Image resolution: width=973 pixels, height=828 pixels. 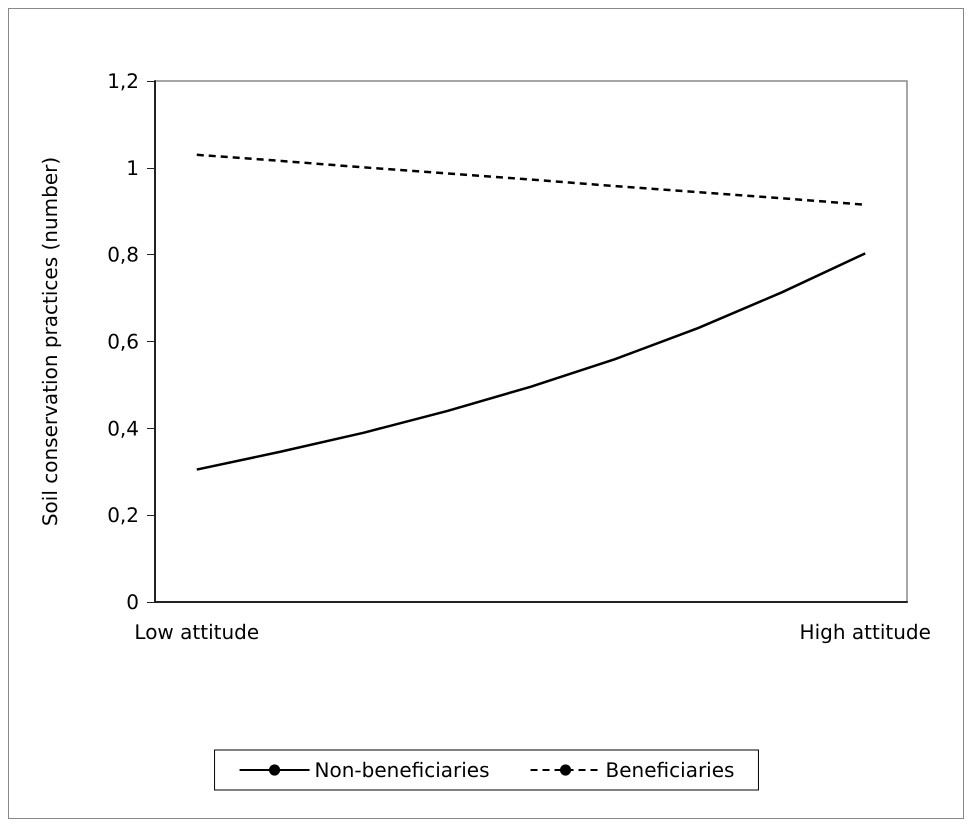 What do you see at coordinates (123, 515) in the screenshot?
I see `y-tick-label: 0,2` at bounding box center [123, 515].